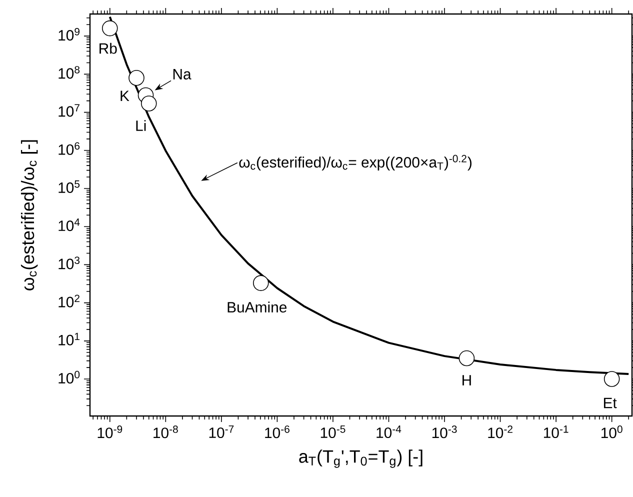 Image resolution: width=633 pixels, height=497 pixels. I want to click on annotation: BuAmine, so click(257, 307).